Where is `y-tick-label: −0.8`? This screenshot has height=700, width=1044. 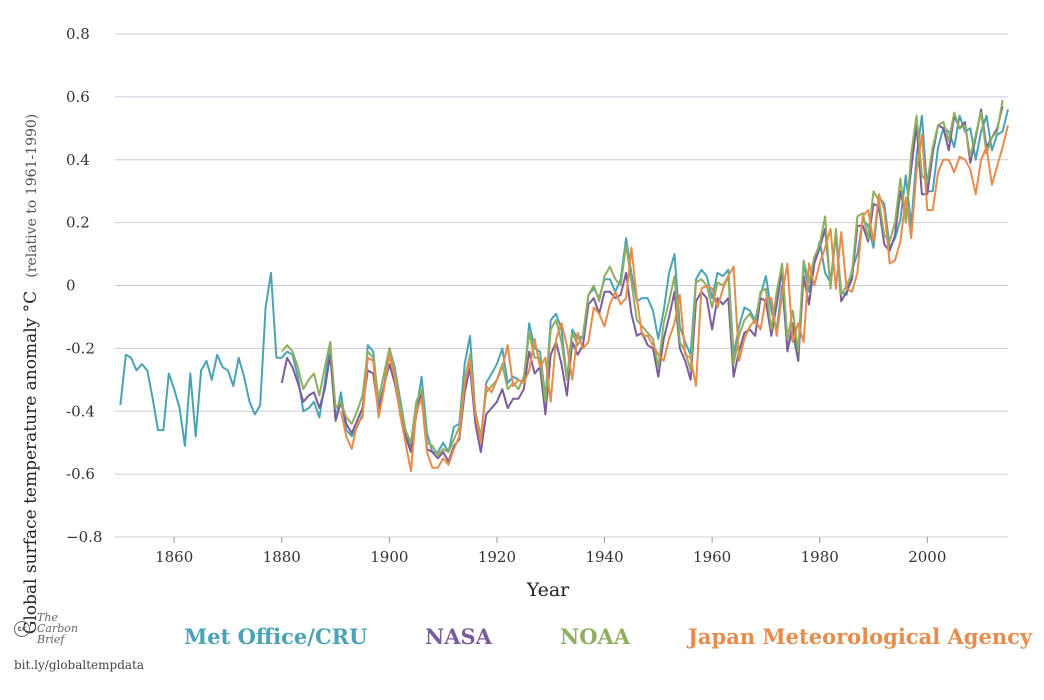
y-tick-label: −0.8 is located at coordinates (84, 537).